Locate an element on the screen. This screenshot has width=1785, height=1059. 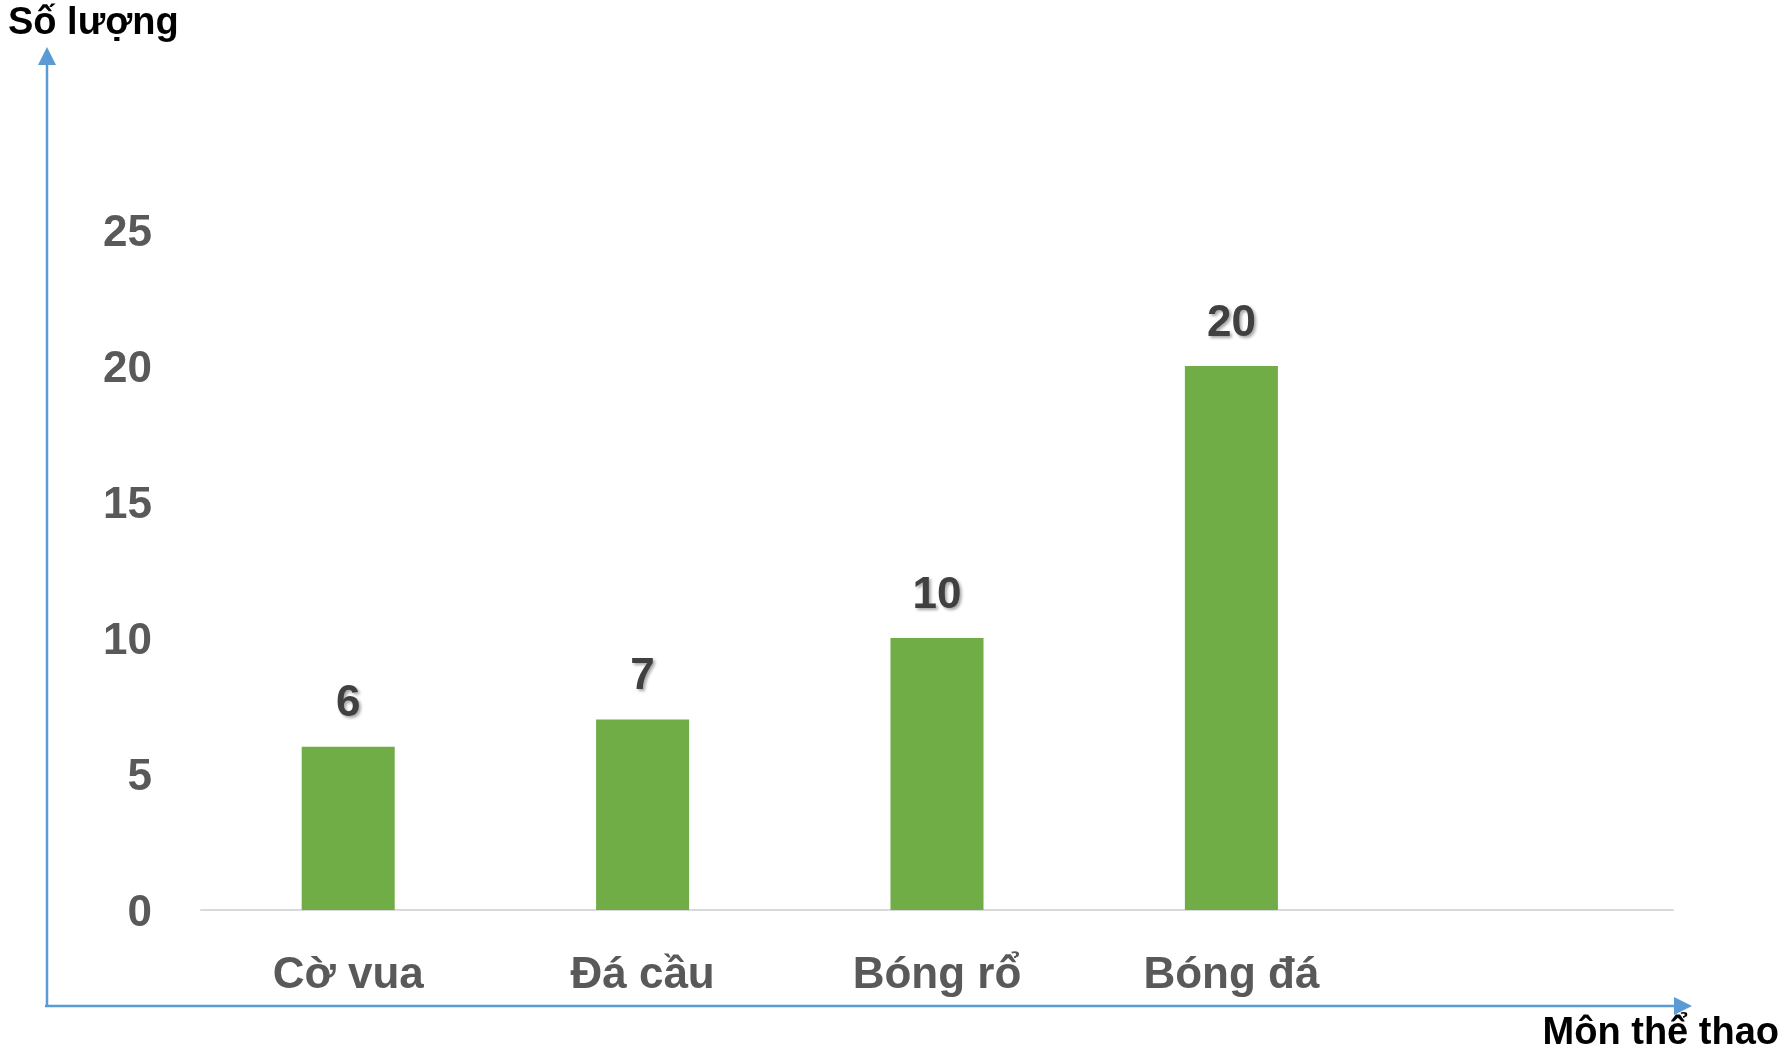
y-tick-label: 10 is located at coordinates (127, 638).